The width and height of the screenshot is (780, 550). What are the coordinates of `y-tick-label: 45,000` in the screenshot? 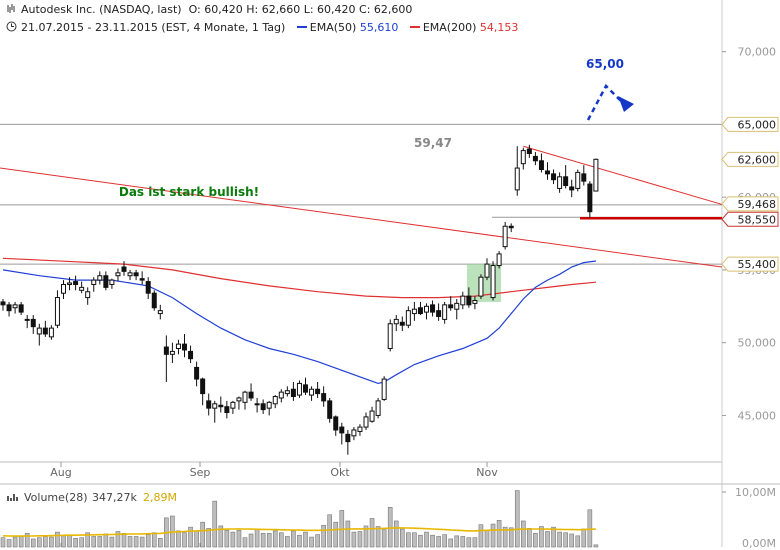 It's located at (757, 415).